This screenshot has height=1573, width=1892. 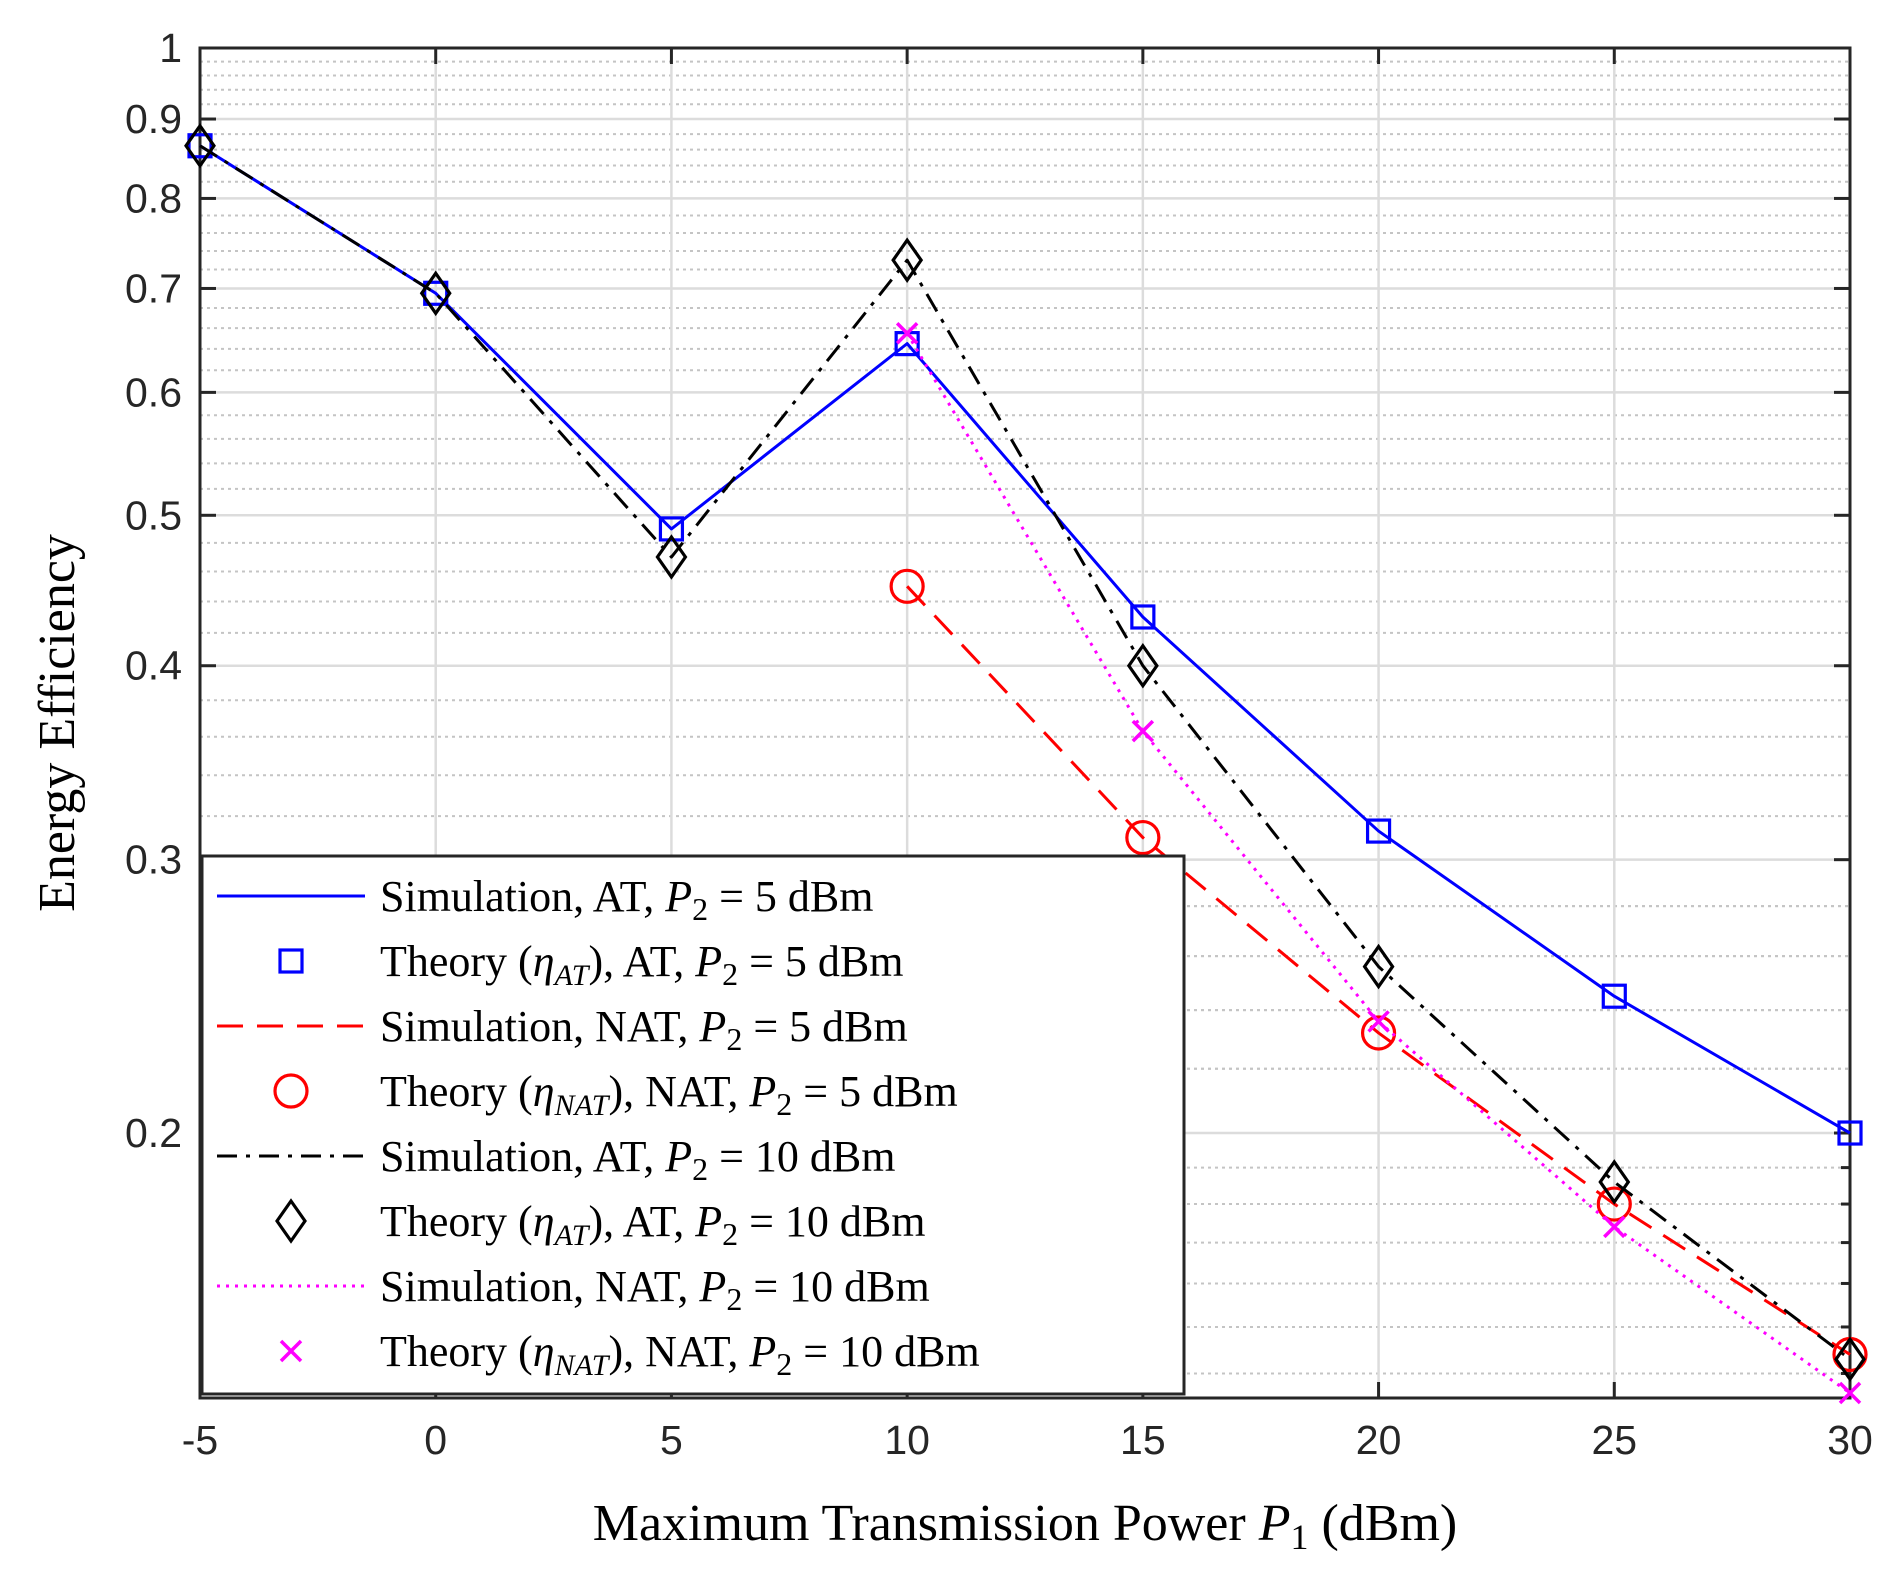 I want to click on legend-item: Theory (ηNAT), NAT, P2 = 5 dBm, so click(x=615, y=1094).